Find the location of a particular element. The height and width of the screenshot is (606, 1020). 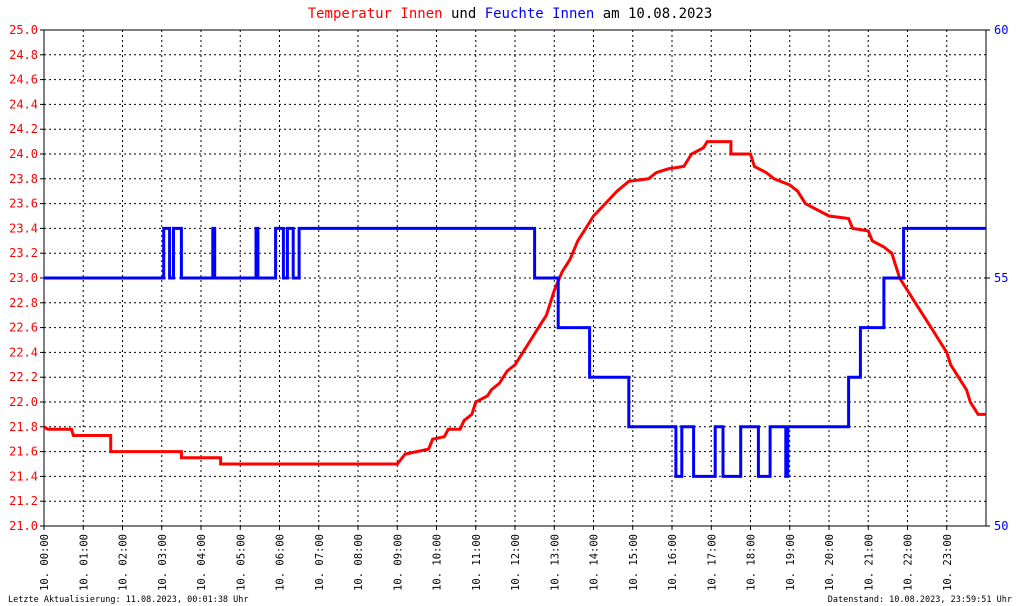

x-tick-label: 10. 00:00 is located at coordinates (45, 562).